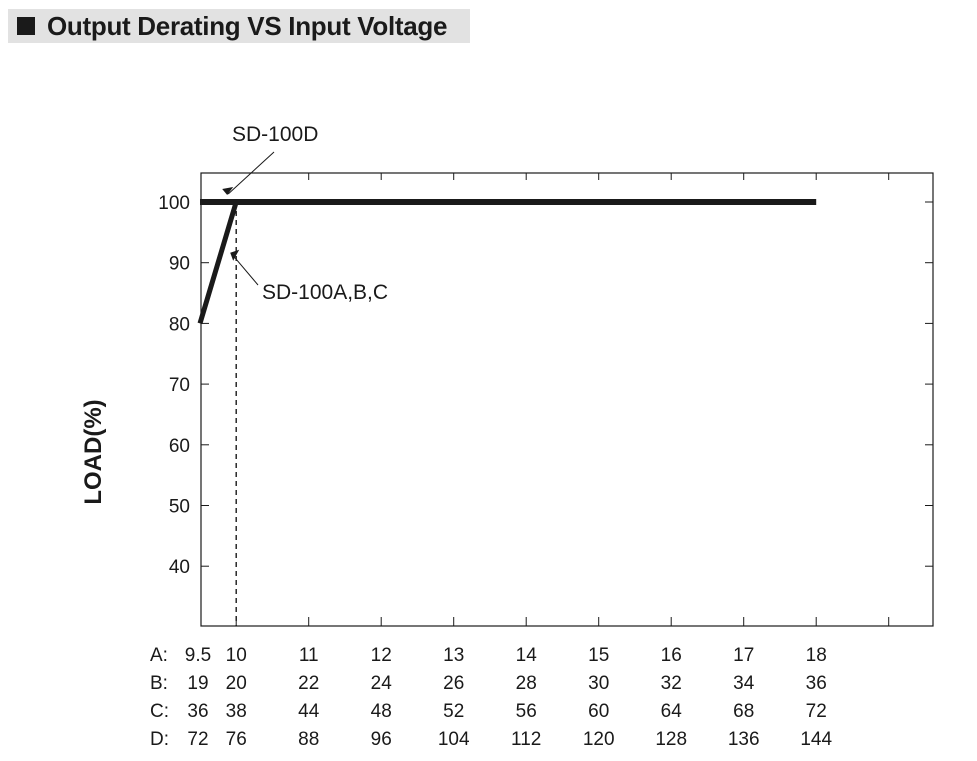  What do you see at coordinates (179, 385) in the screenshot?
I see `y-tick-label: 70` at bounding box center [179, 385].